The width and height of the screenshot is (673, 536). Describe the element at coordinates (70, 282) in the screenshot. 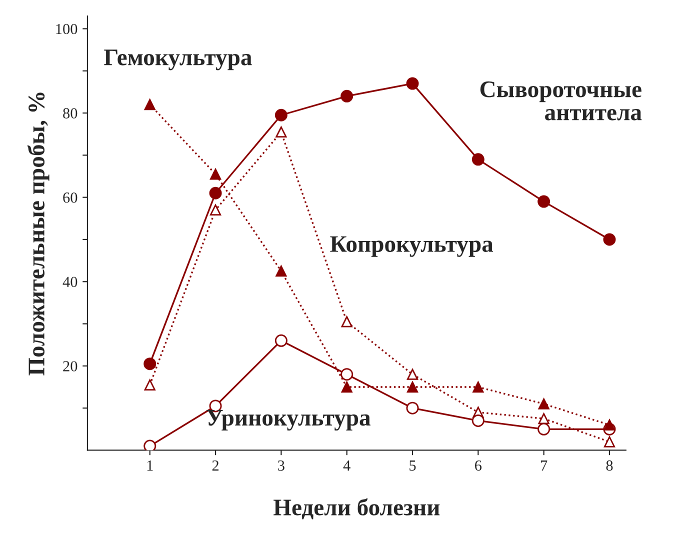

I see `y-tick-label: 40` at that location.